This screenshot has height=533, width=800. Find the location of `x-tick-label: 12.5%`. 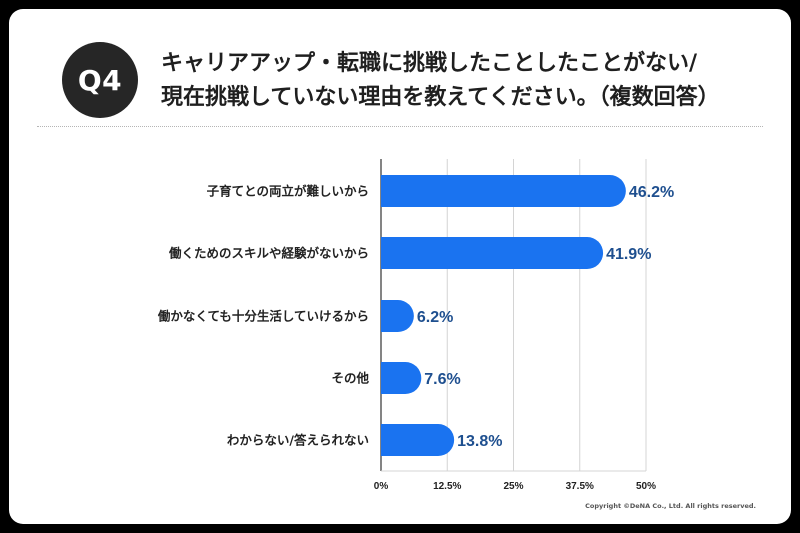

x-tick-label: 12.5% is located at coordinates (447, 486).